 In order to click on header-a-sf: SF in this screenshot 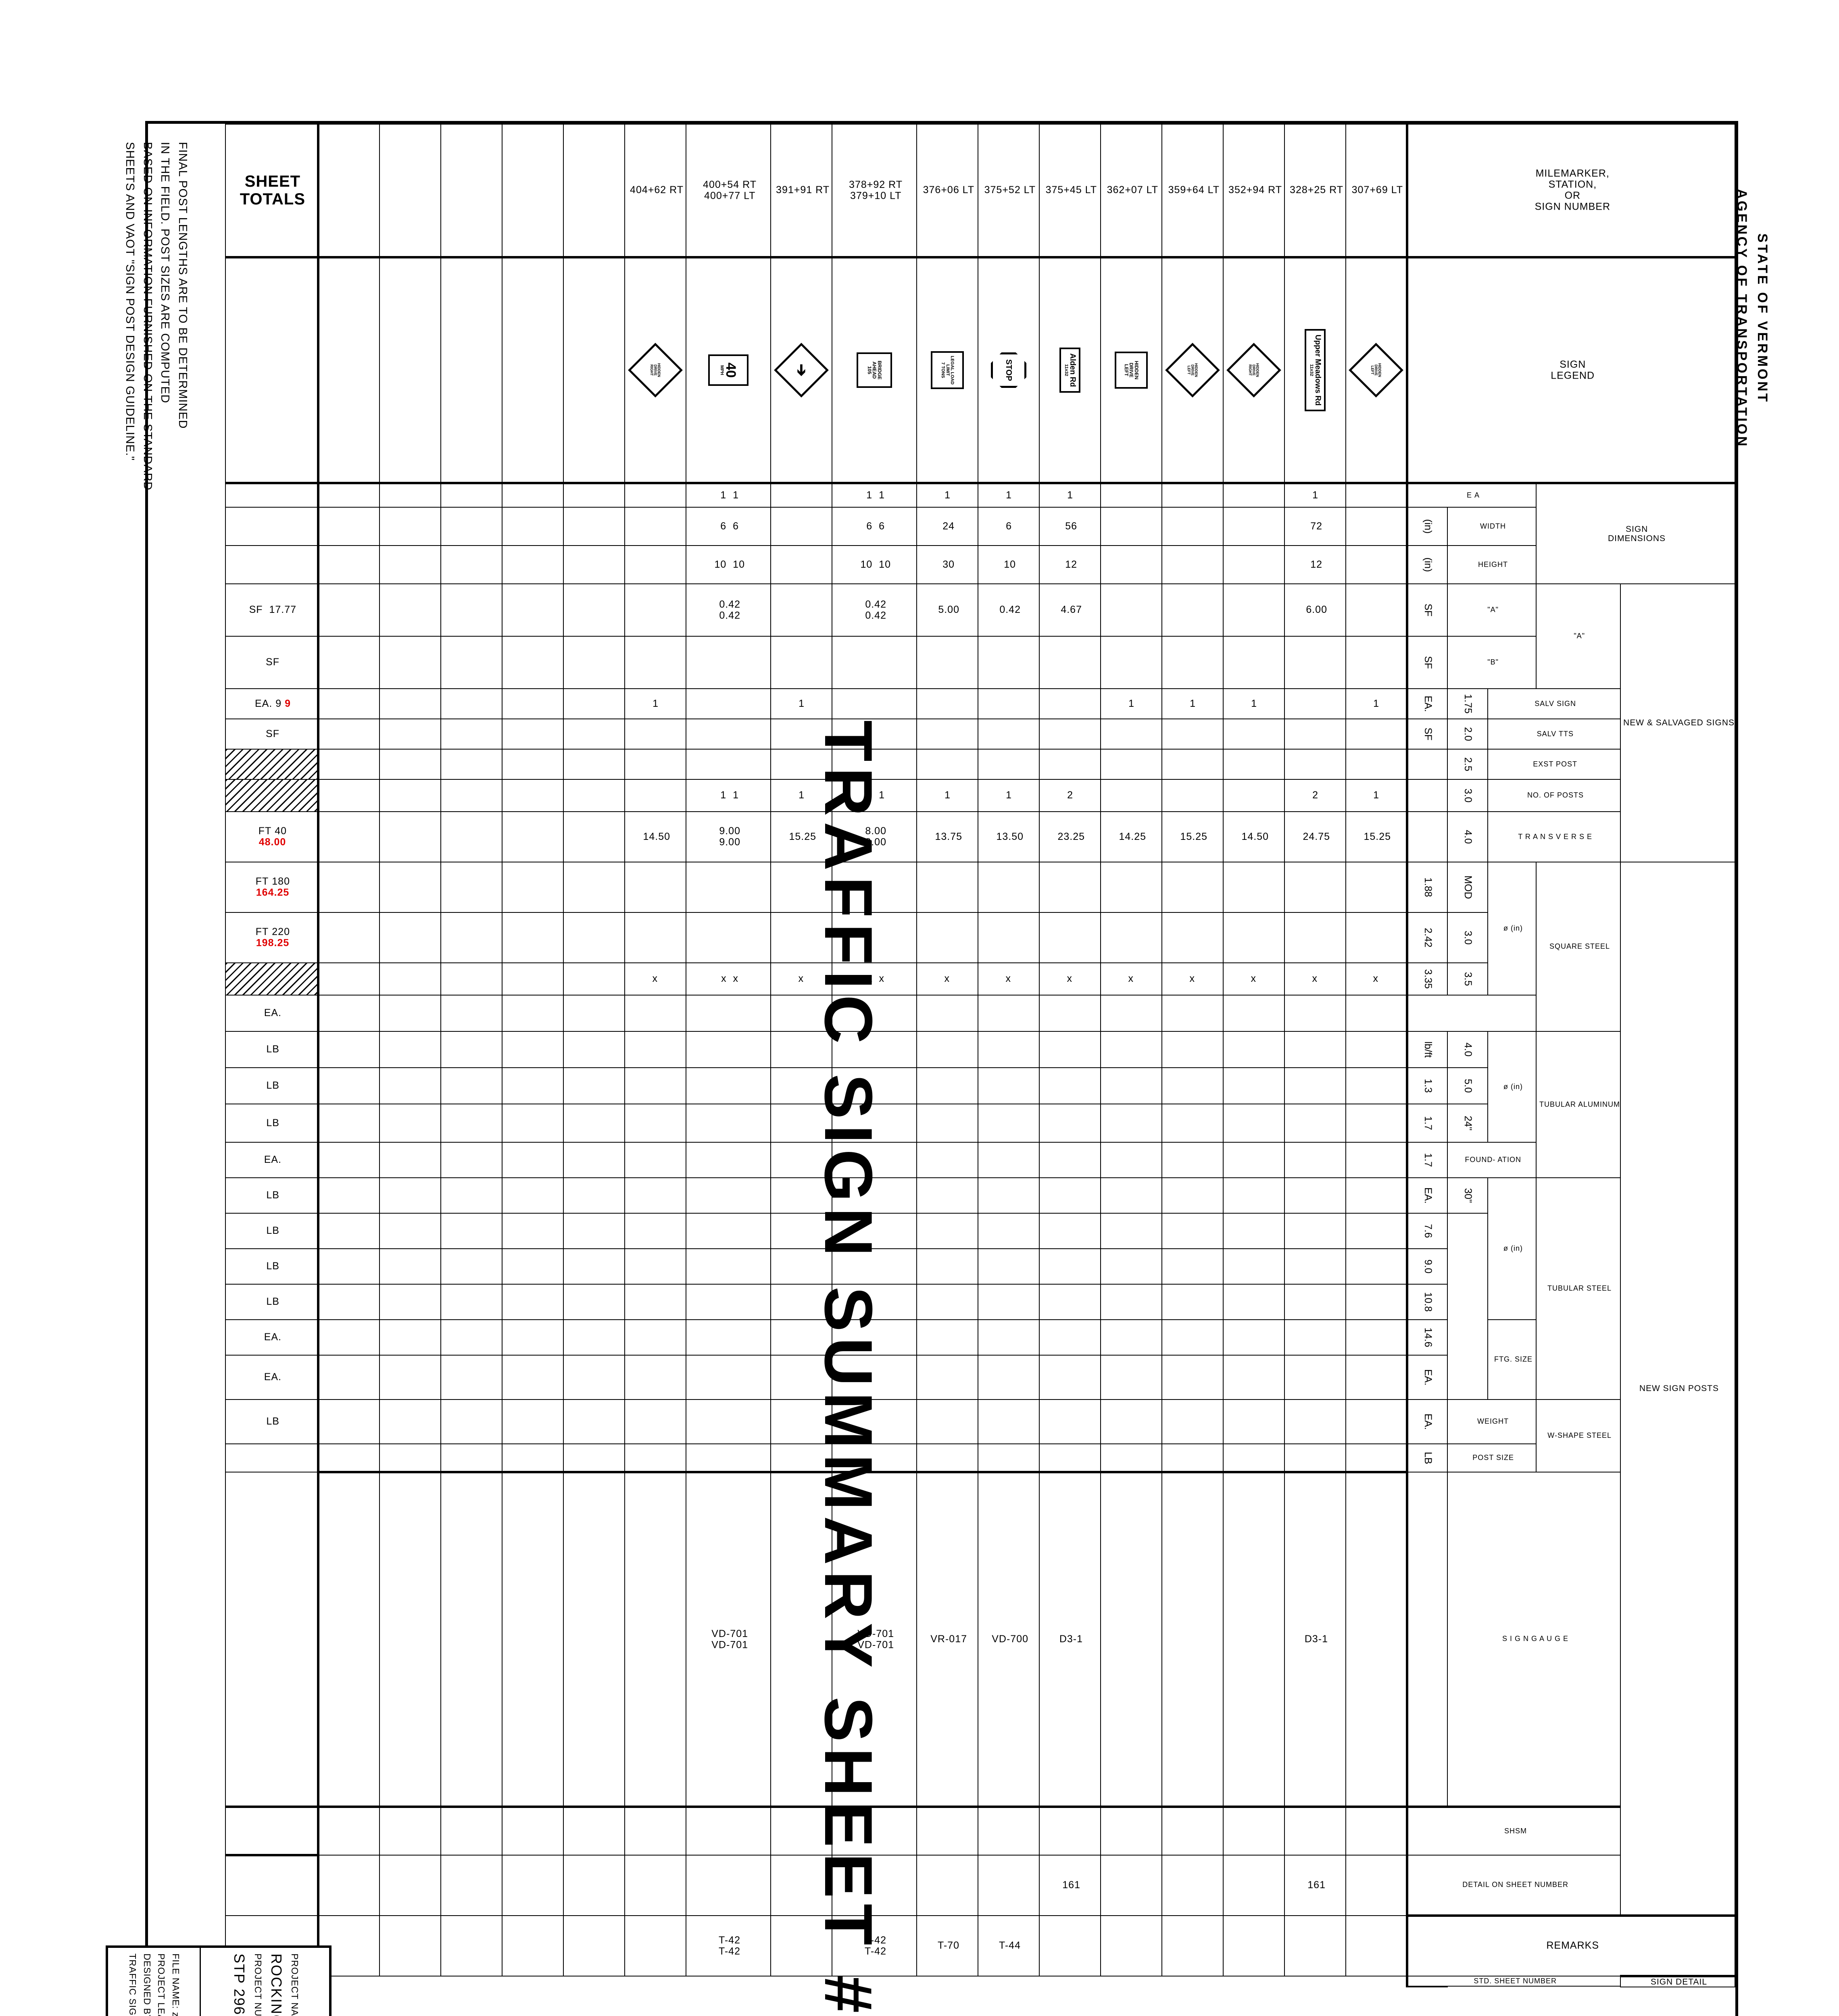, I will do `click(1427, 610)`.